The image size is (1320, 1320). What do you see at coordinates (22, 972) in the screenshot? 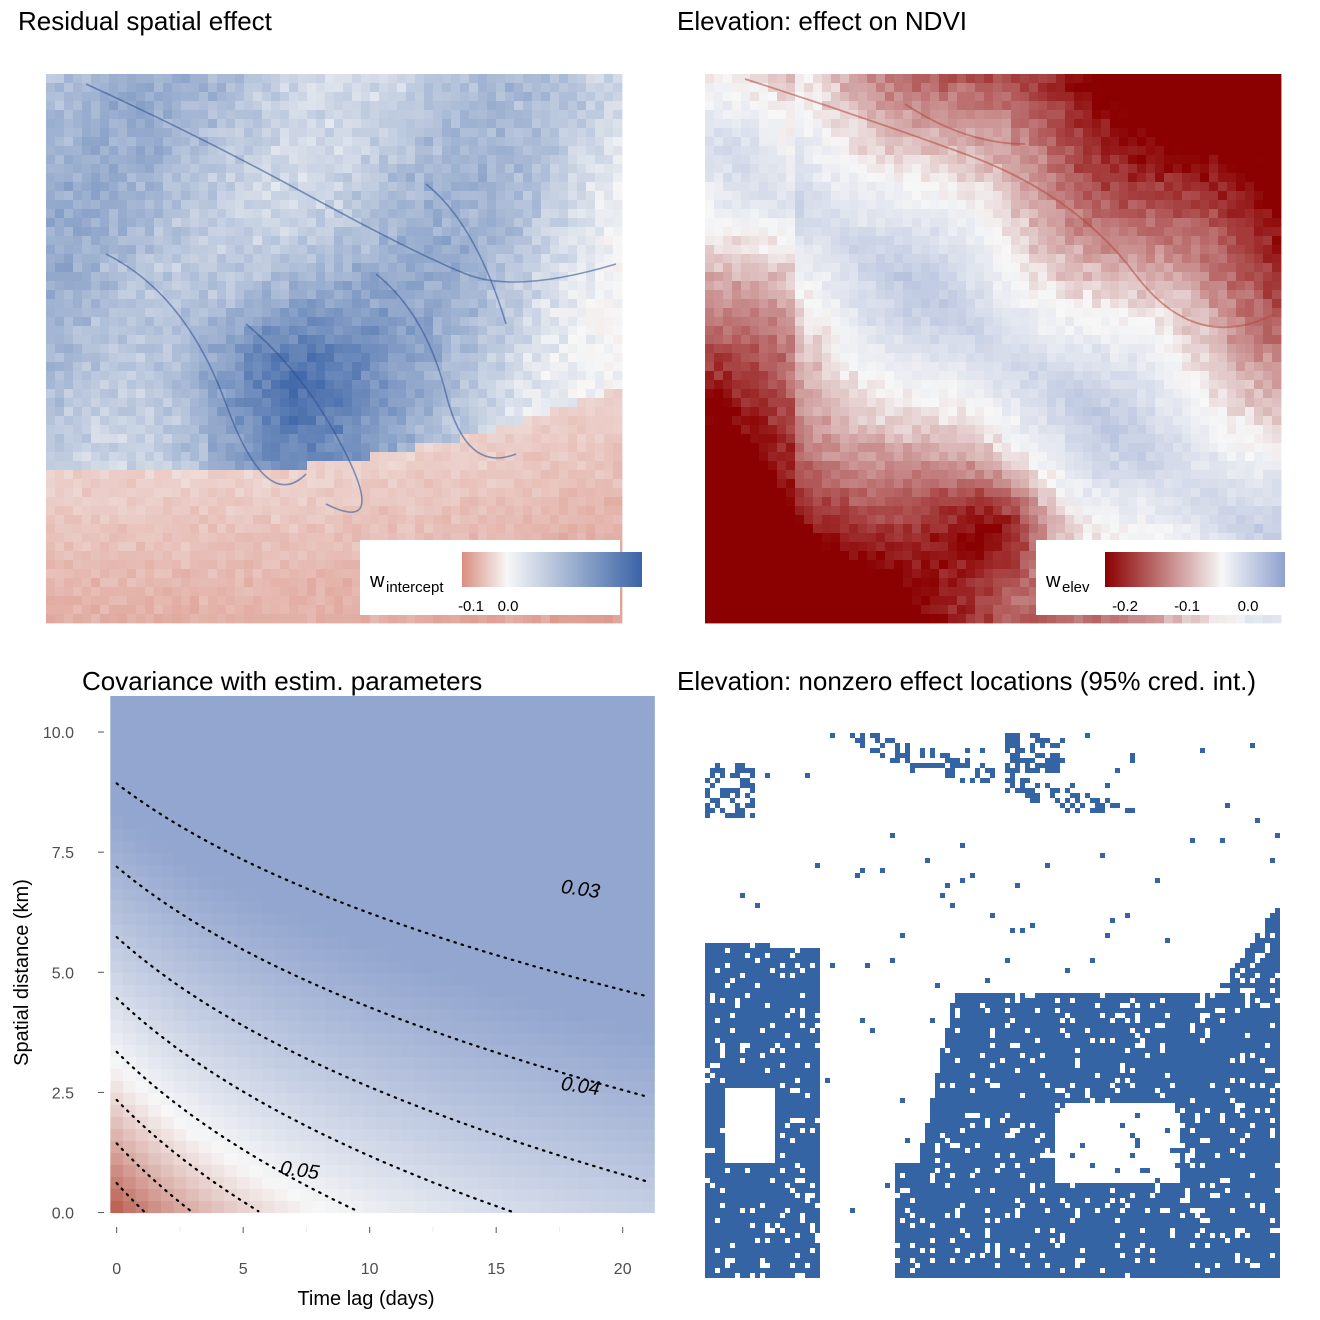
I see `y-axis-label: Spatial distance (km)` at bounding box center [22, 972].